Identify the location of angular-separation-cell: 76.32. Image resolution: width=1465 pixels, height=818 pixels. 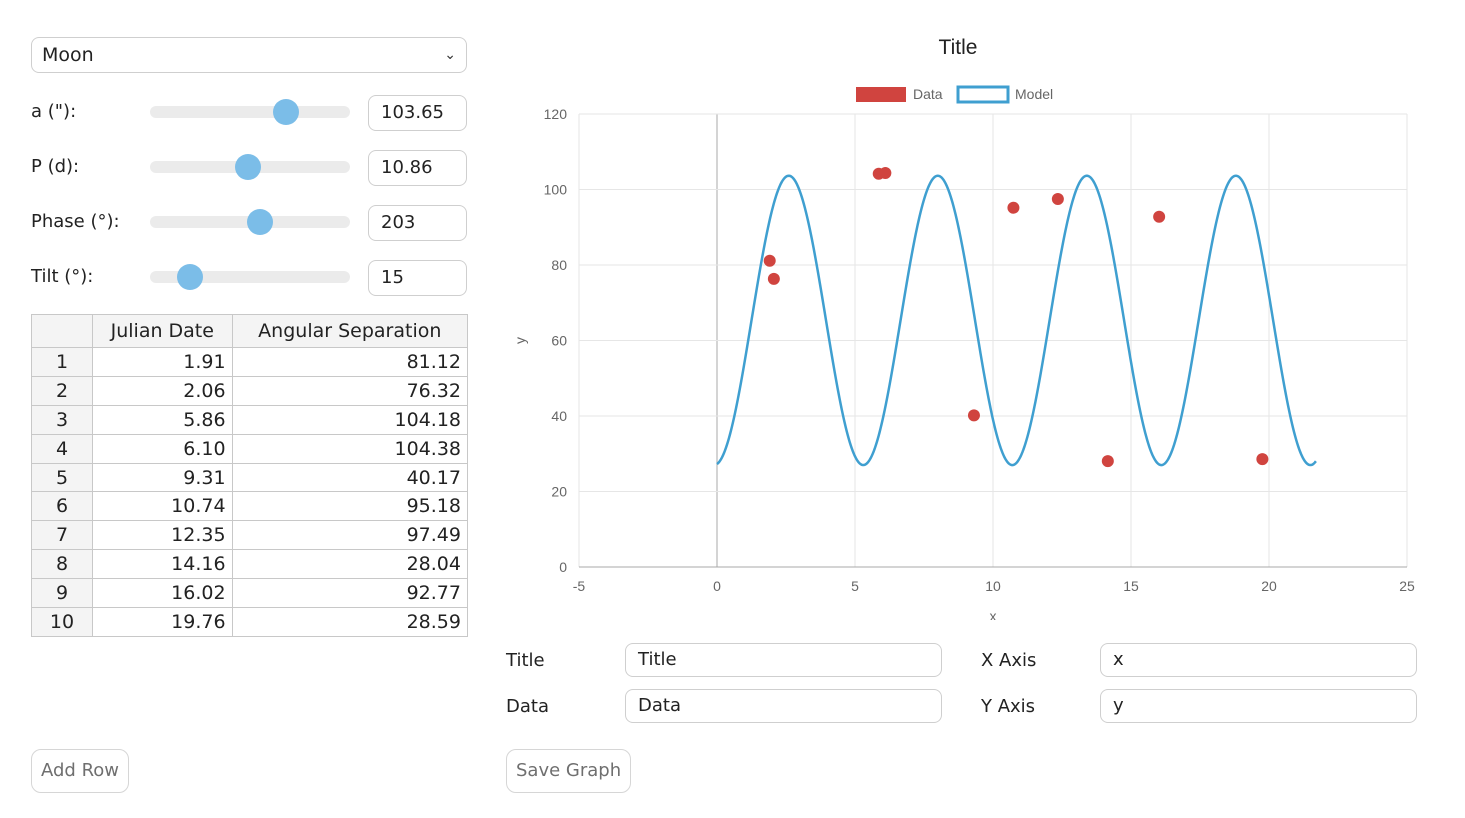
(350, 390).